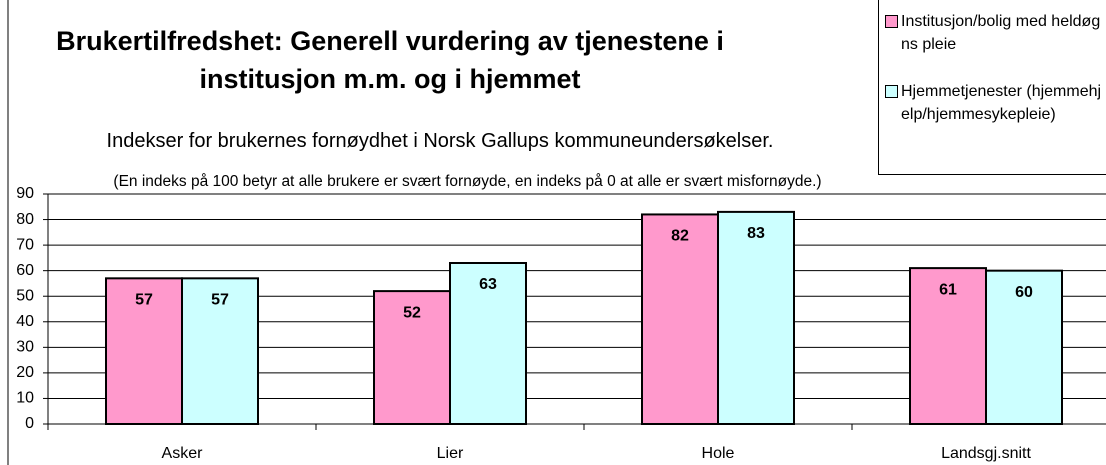 The image size is (1106, 465). Describe the element at coordinates (1024, 292) in the screenshot. I see `data-label: 60` at that location.